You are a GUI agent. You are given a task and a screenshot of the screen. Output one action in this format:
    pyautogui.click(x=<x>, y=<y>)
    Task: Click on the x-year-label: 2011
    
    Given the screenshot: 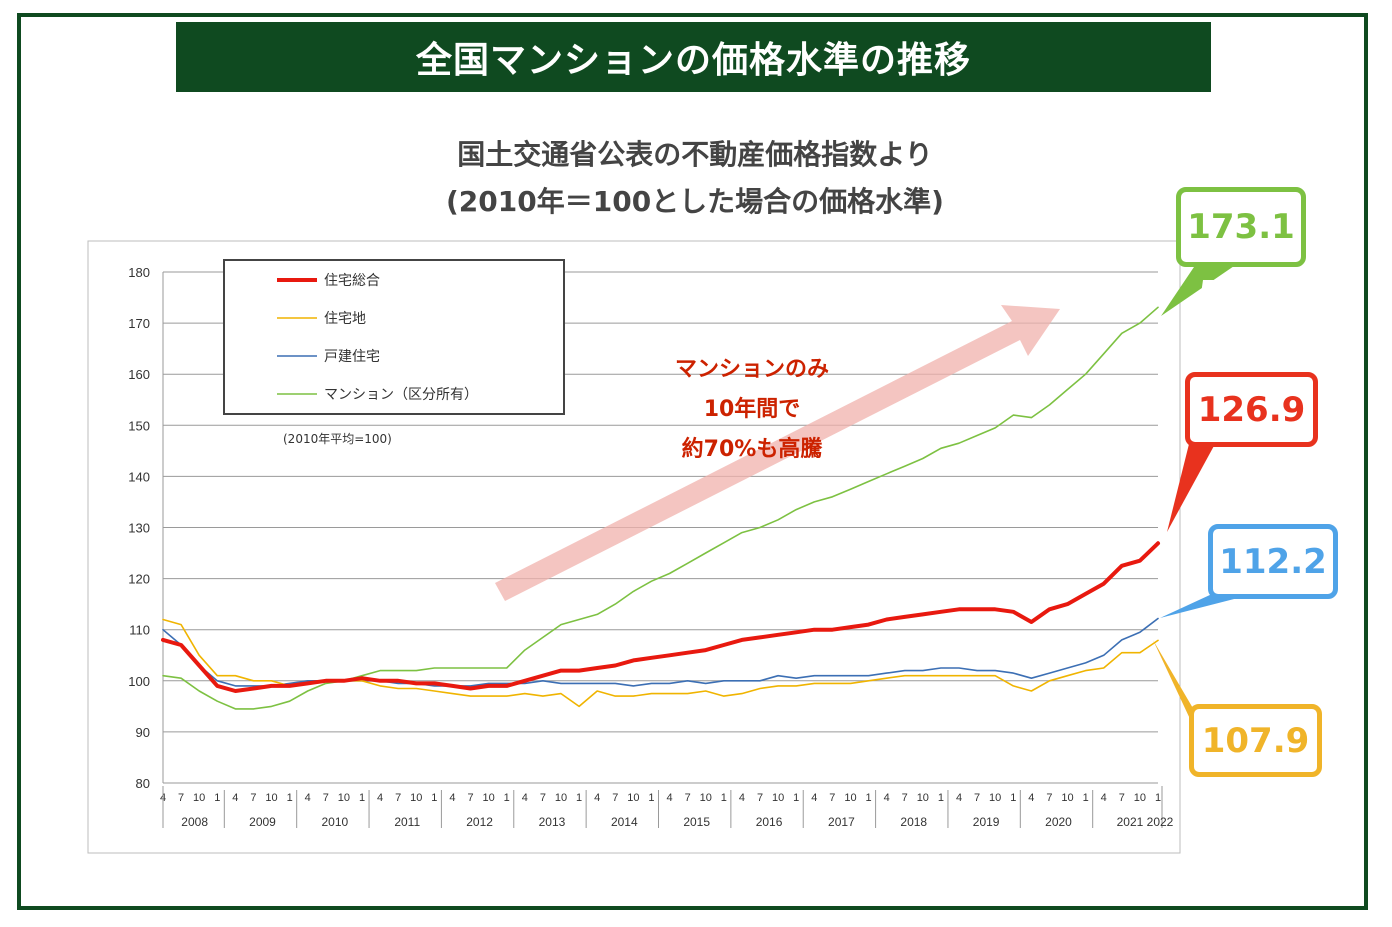 What is the action you would take?
    pyautogui.click(x=407, y=822)
    